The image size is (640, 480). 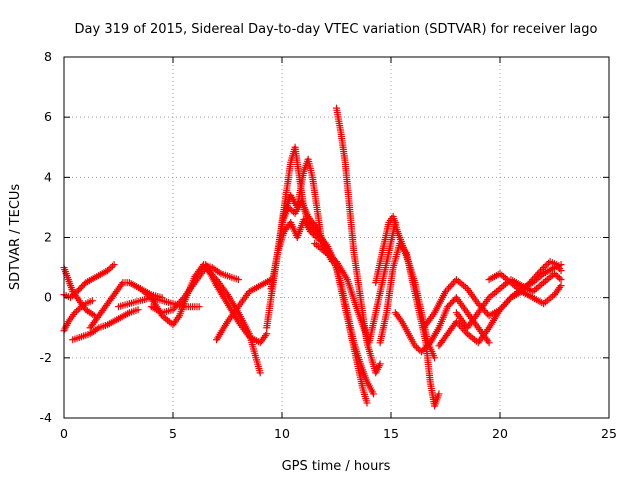 I want to click on x-axis-label: GPS time / hours, so click(x=336, y=466).